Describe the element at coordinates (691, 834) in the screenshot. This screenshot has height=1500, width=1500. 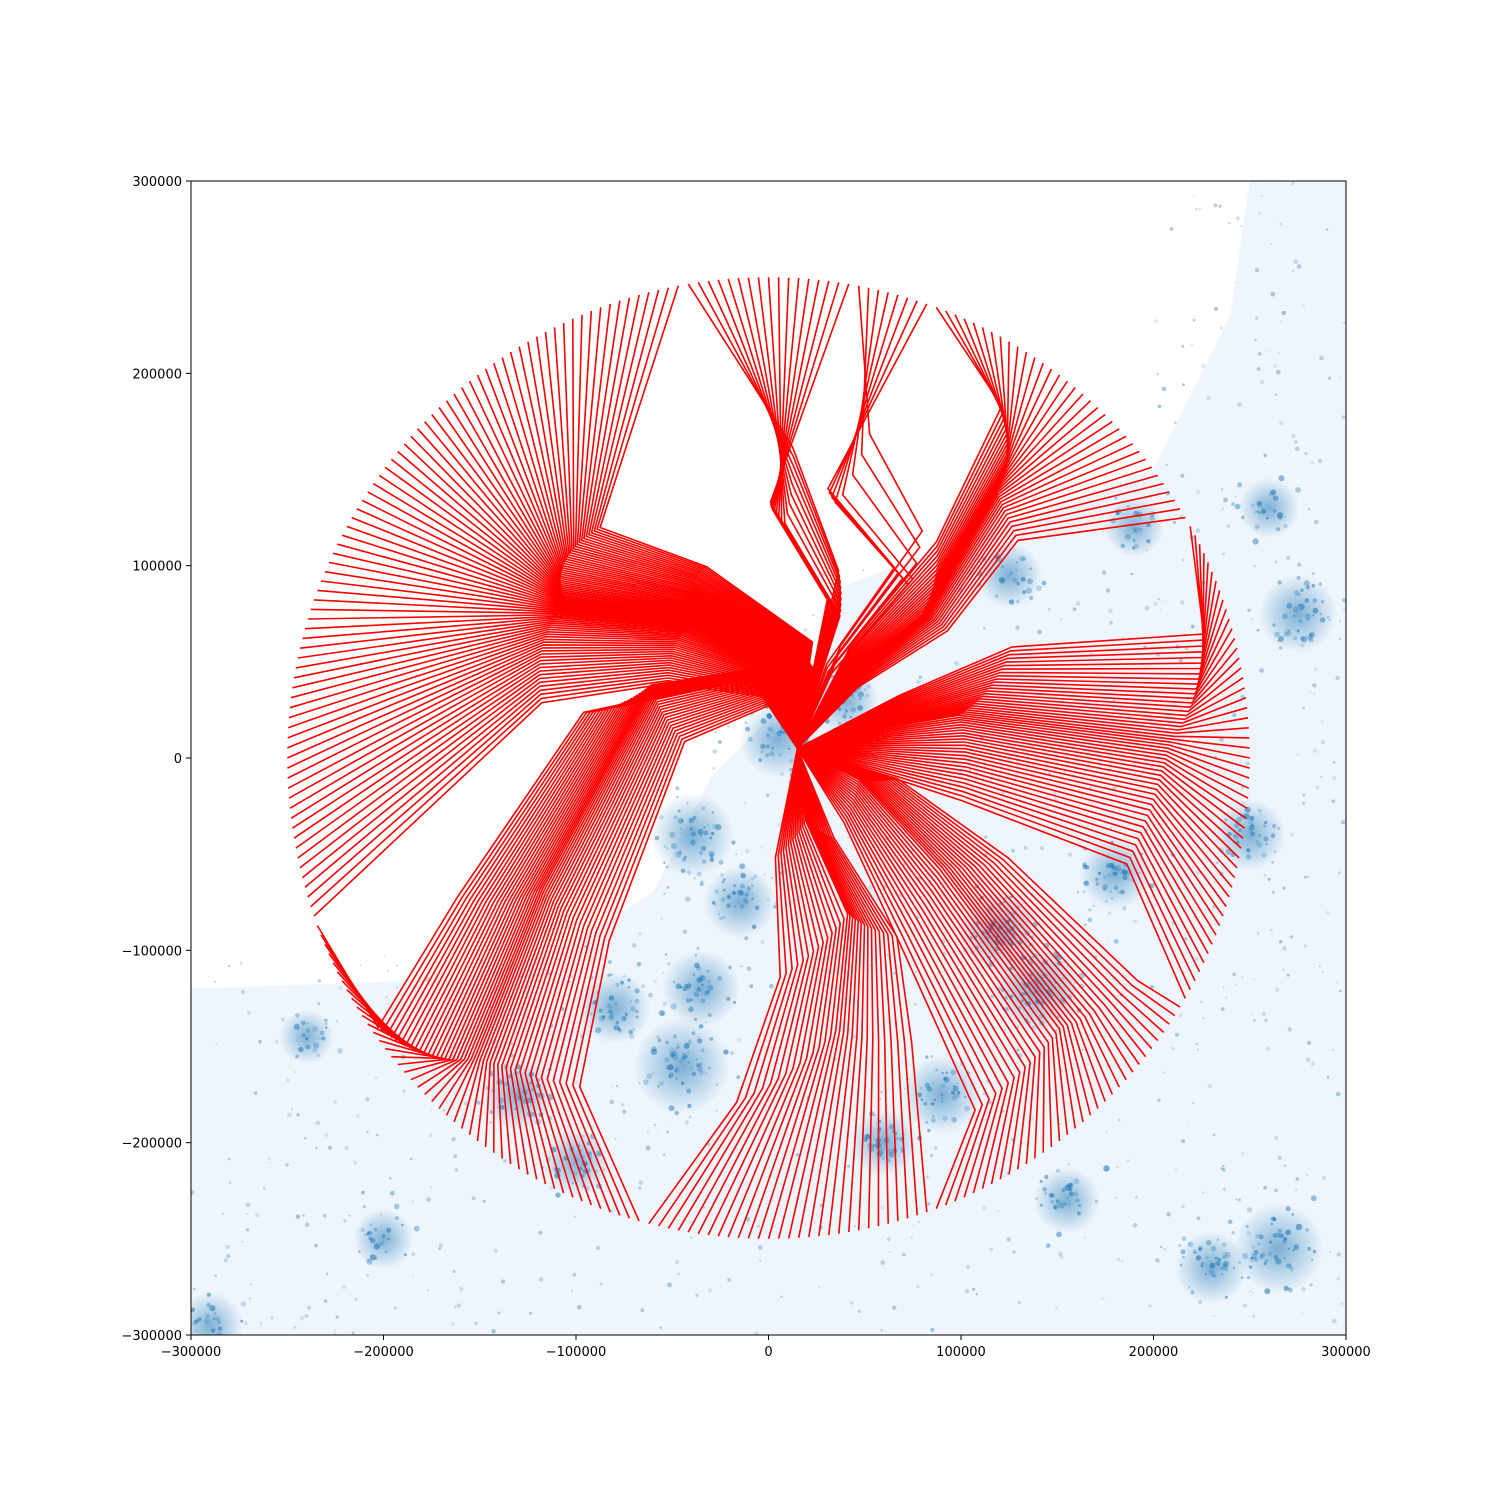
I see `city-cluster` at that location.